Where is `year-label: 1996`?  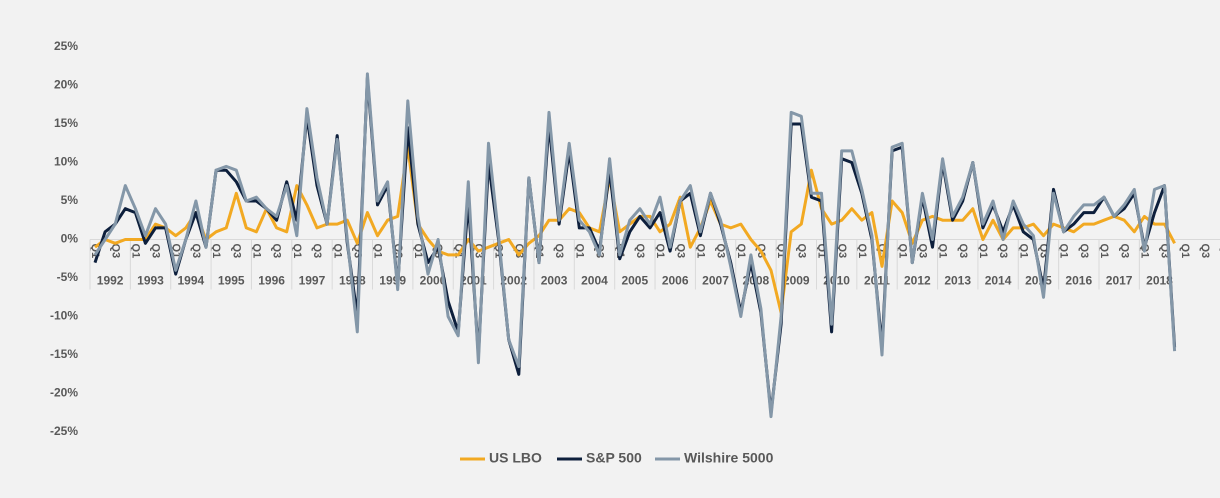
year-label: 1996 is located at coordinates (271, 281).